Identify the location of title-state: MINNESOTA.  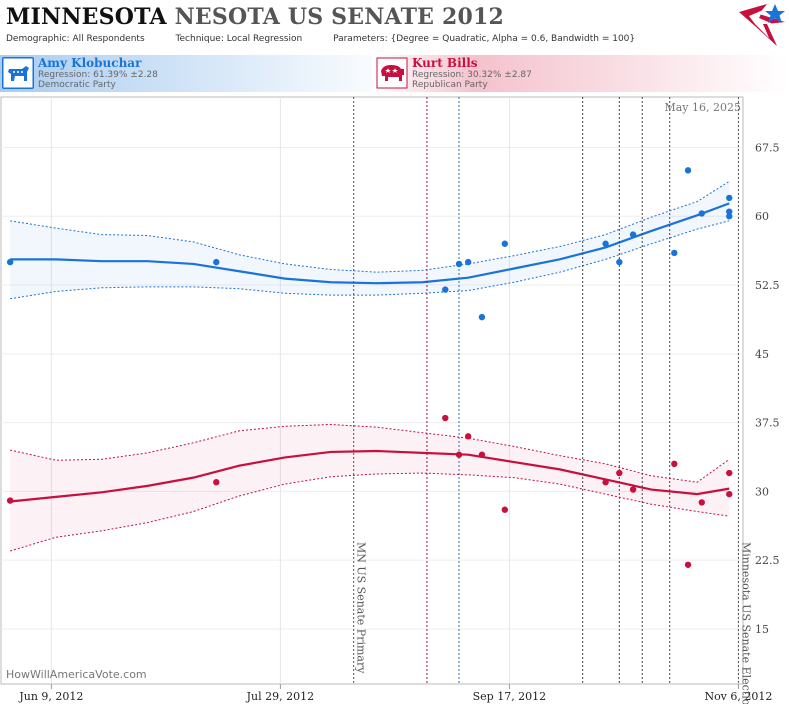
(86, 17).